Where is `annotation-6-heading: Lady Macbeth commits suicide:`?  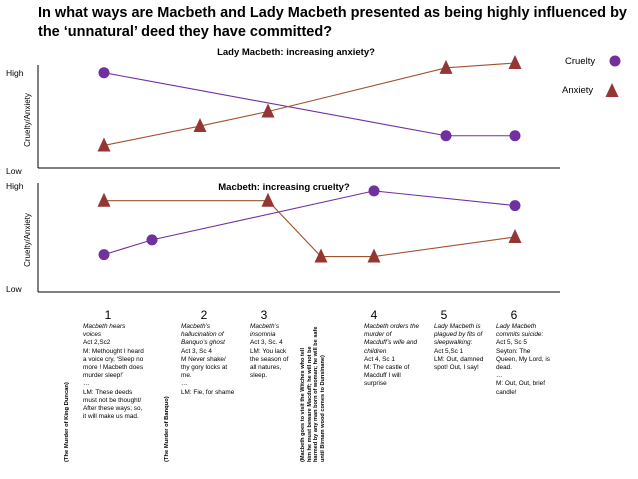 annotation-6-heading: Lady Macbeth commits suicide: is located at coordinates (520, 331).